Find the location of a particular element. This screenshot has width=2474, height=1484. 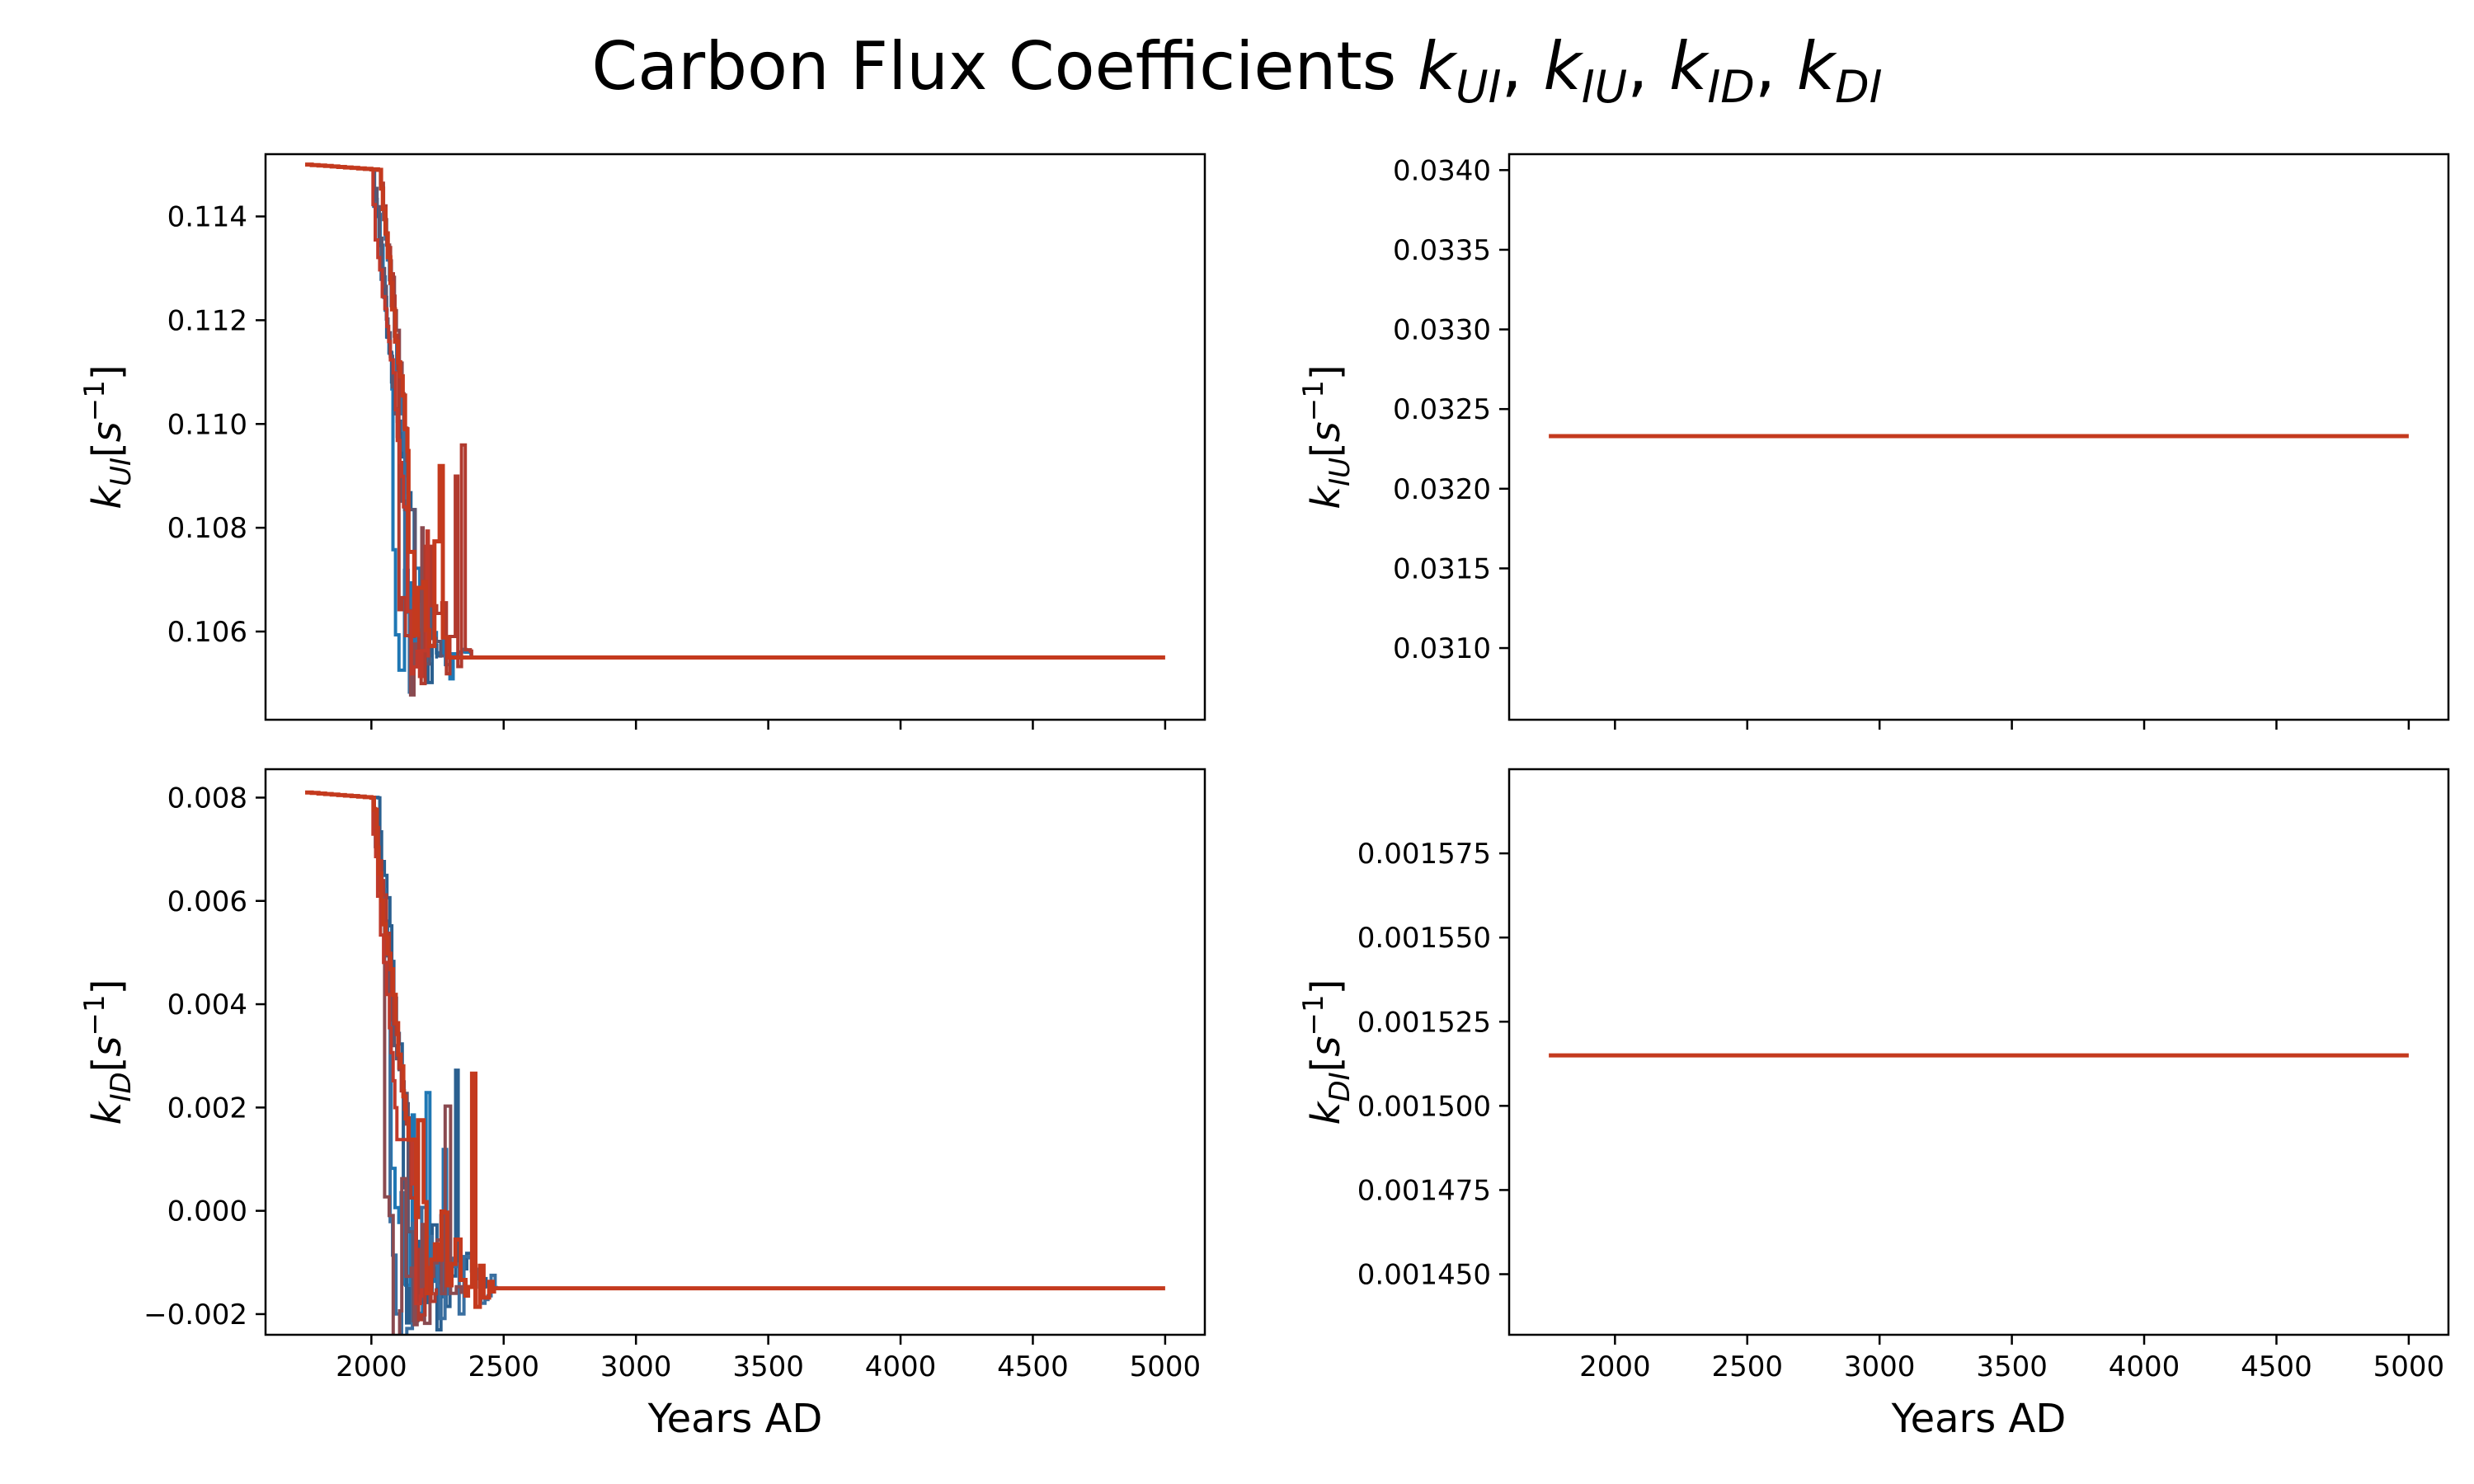

y-axis-label: kDI[s−1] is located at coordinates (1327, 1052).